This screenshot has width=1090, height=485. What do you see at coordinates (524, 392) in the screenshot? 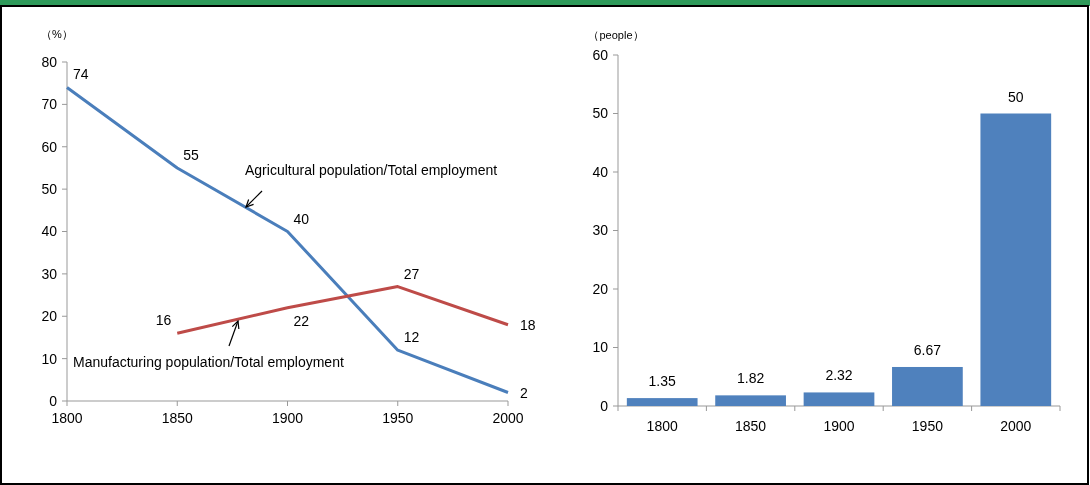
I see `data-label: 2` at bounding box center [524, 392].